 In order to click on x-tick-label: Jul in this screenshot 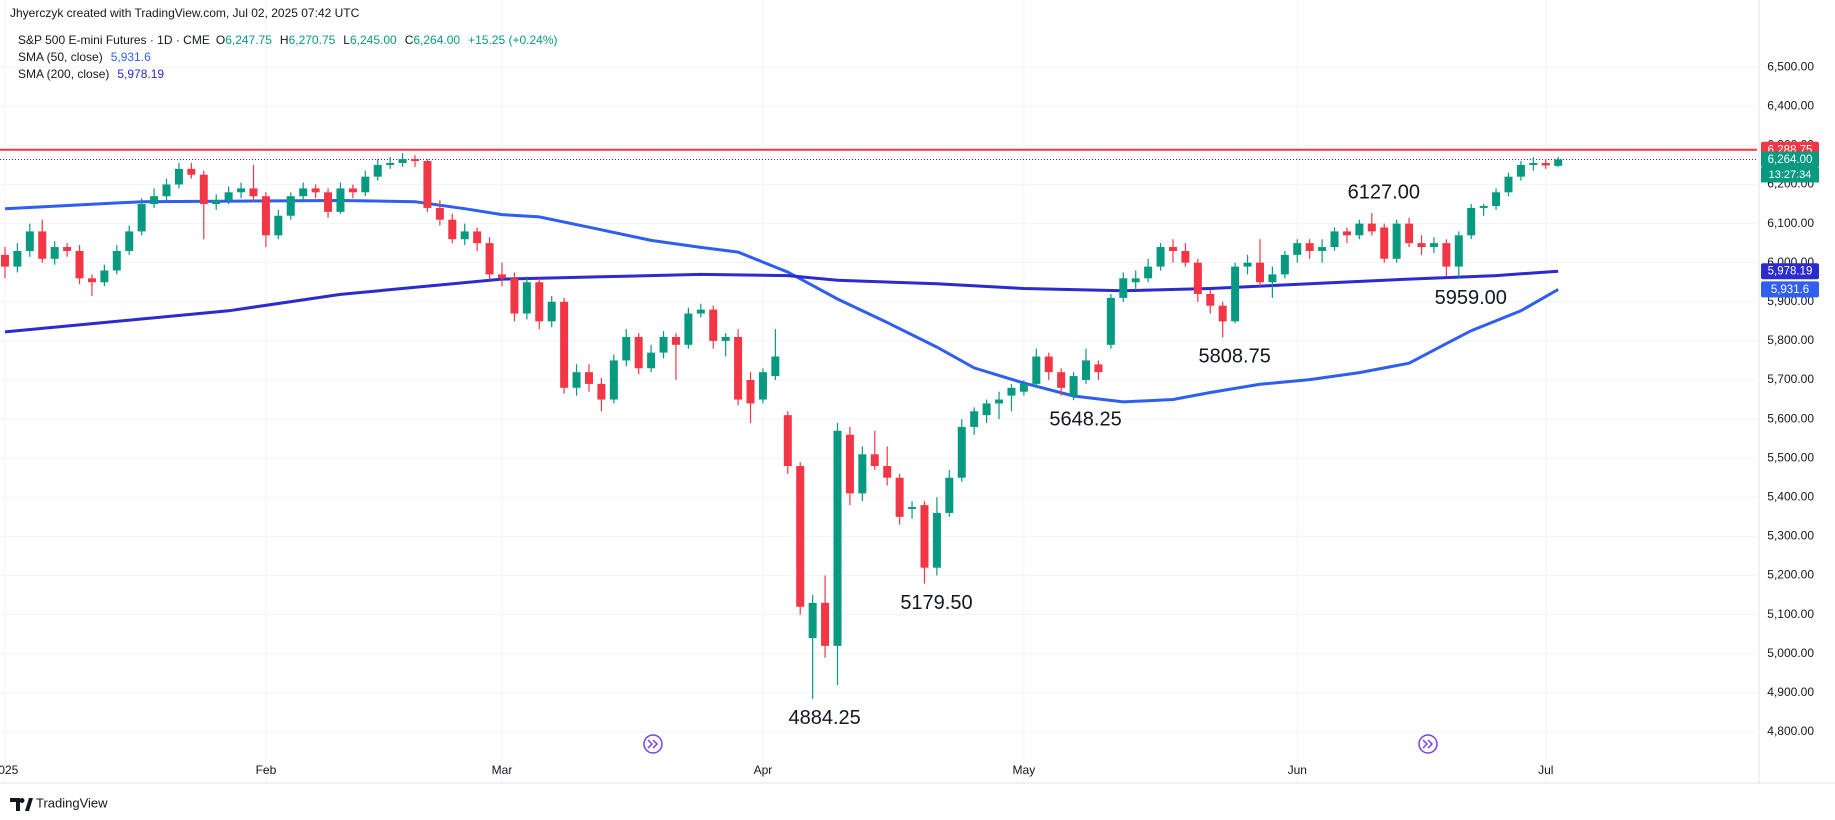, I will do `click(1545, 770)`.